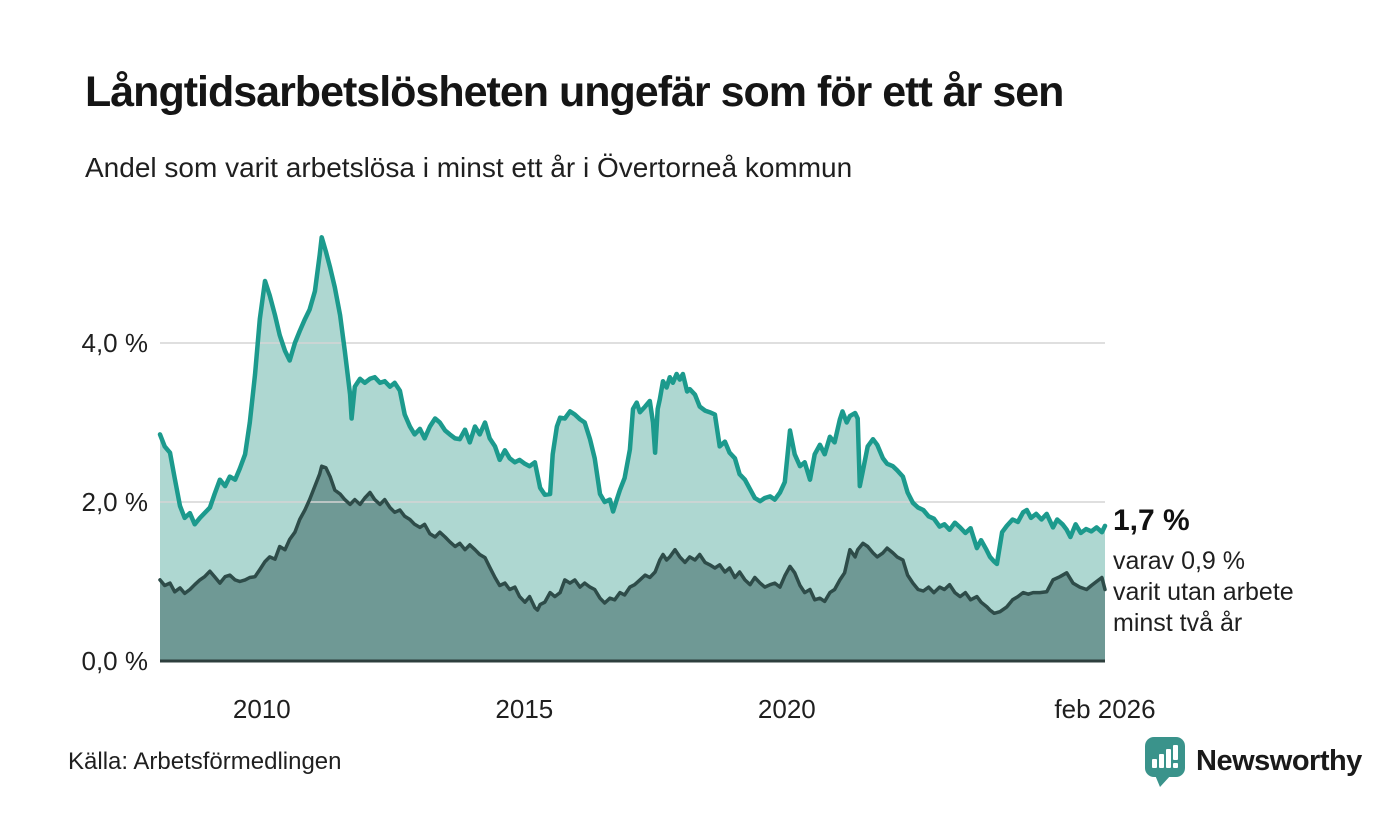 This screenshot has width=1400, height=840. Describe the element at coordinates (205, 761) in the screenshot. I see `source-attribution: Källa: Arbetsförmedlingen` at that location.